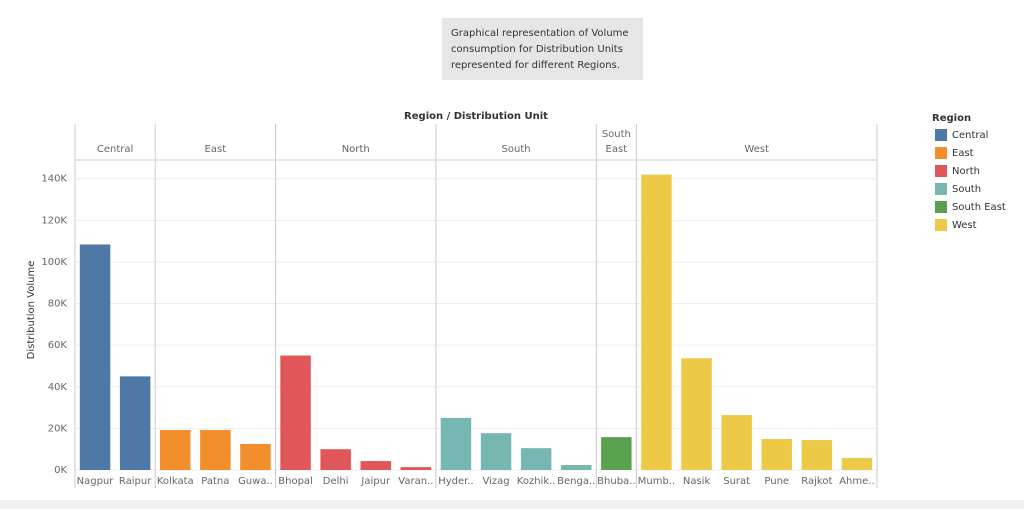 This screenshot has height=509, width=1024. What do you see at coordinates (964, 225) in the screenshot?
I see `legend-label: West` at bounding box center [964, 225].